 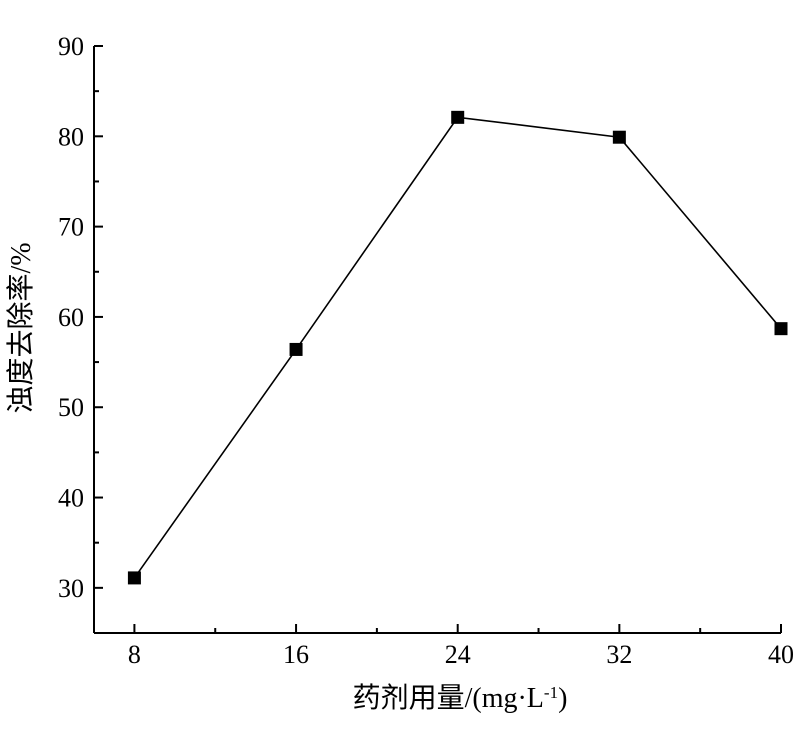 What do you see at coordinates (21, 327) in the screenshot?
I see `y-axis-title: 浊度去除率/%` at bounding box center [21, 327].